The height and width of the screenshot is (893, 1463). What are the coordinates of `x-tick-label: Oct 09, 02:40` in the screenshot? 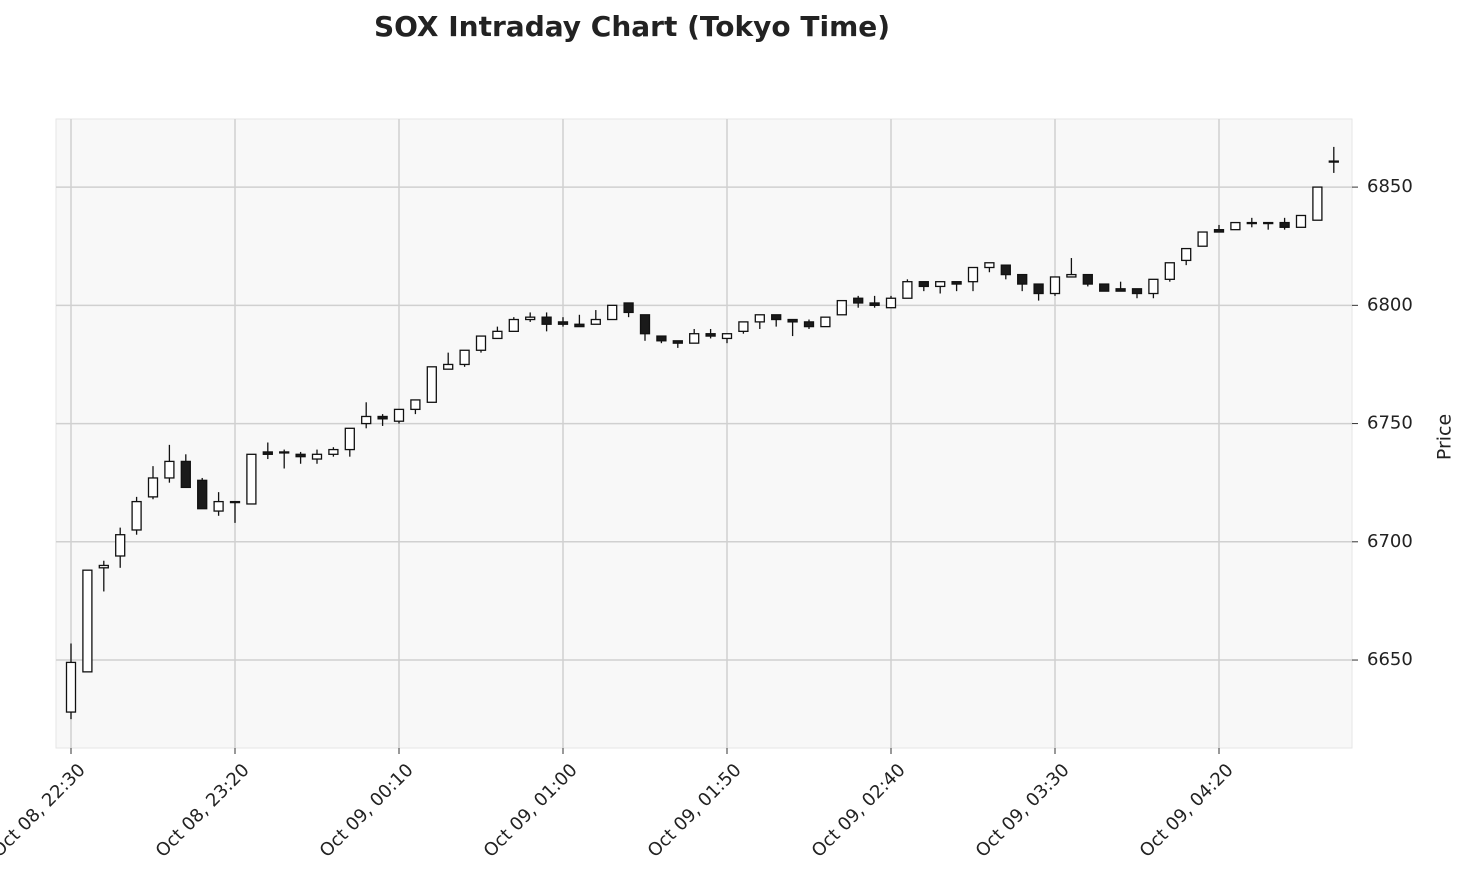 It's located at (859, 811).